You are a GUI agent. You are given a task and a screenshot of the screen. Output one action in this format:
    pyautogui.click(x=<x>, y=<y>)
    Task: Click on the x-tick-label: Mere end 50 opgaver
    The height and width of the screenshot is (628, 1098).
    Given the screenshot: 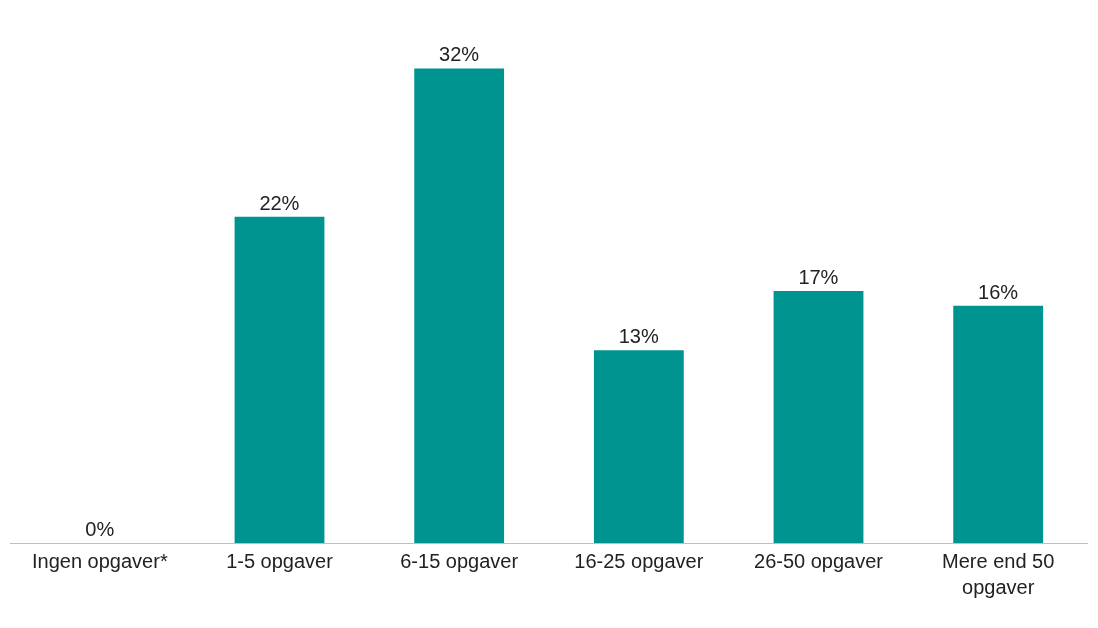 What is the action you would take?
    pyautogui.click(x=998, y=574)
    